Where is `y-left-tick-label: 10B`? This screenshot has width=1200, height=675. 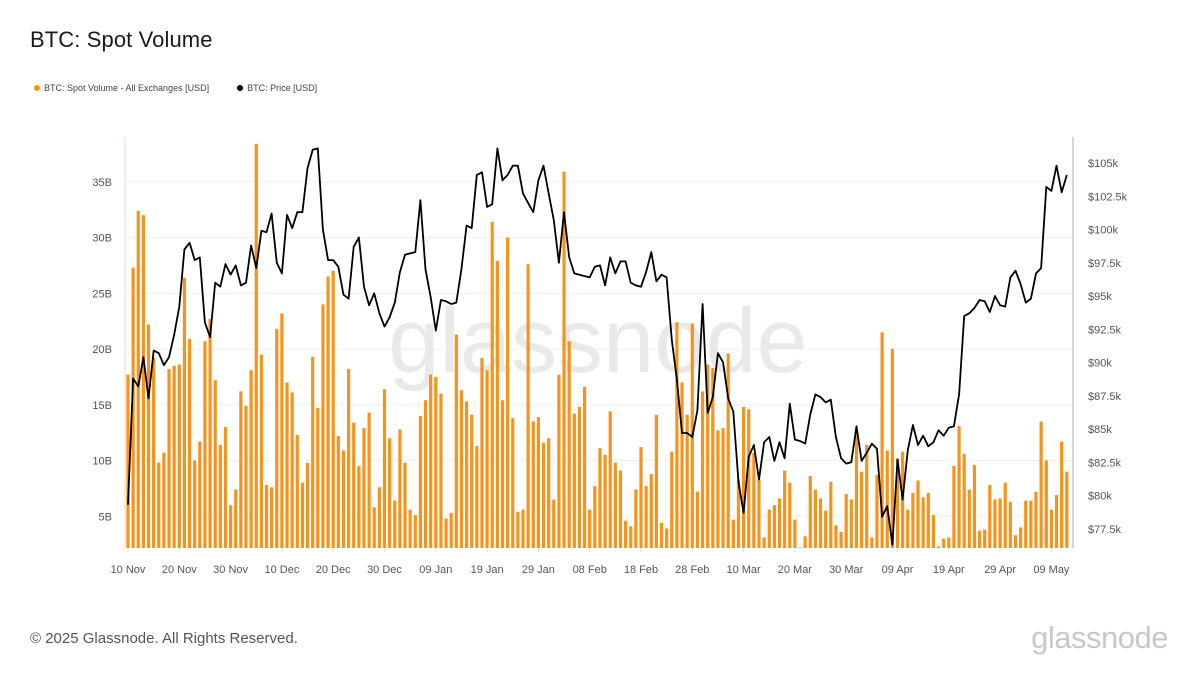 y-left-tick-label: 10B is located at coordinates (102, 462).